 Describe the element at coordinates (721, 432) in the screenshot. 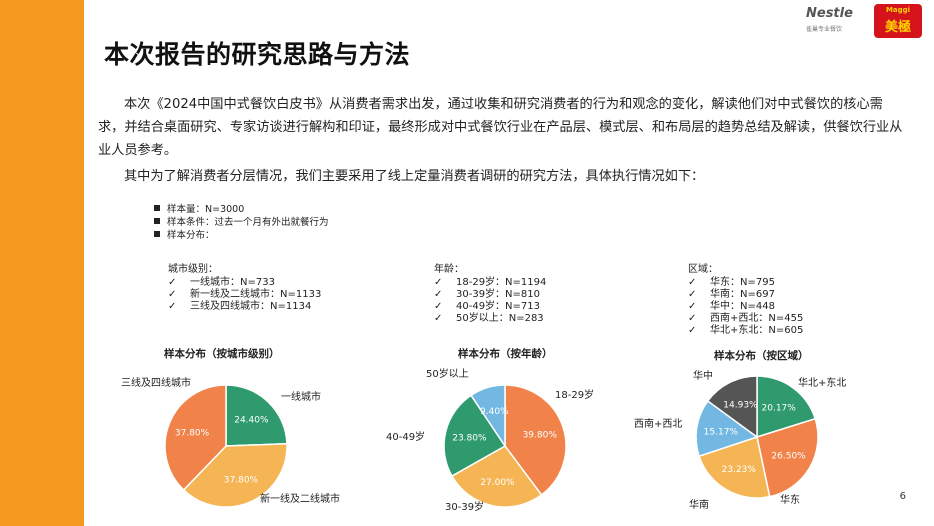

I see `pie-percent-label: 15.17%` at that location.